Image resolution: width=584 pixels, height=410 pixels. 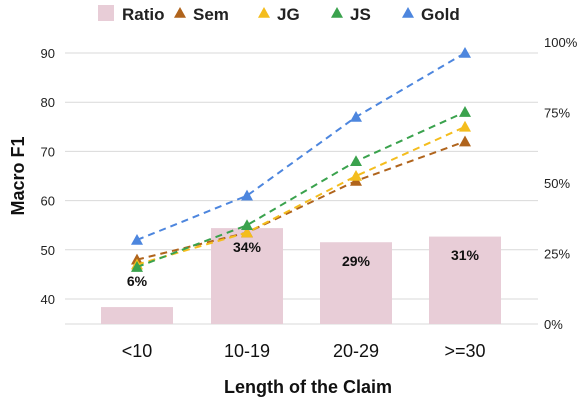 I want to click on legend-item-jg: JG, so click(x=279, y=14).